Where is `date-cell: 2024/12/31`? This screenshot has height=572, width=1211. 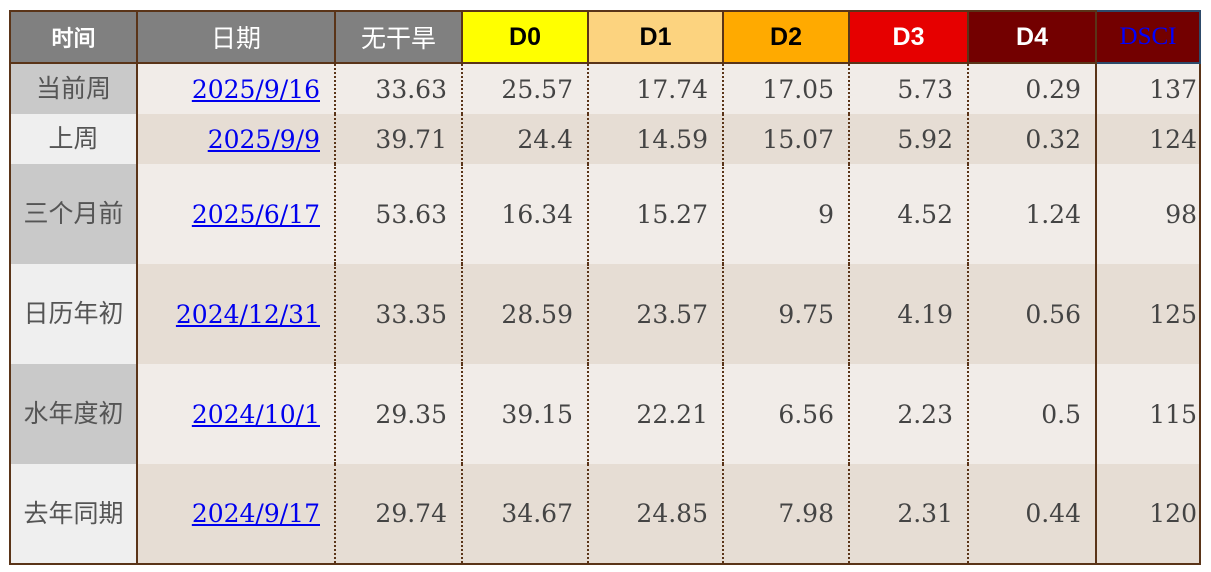 date-cell: 2024/12/31 is located at coordinates (236, 314).